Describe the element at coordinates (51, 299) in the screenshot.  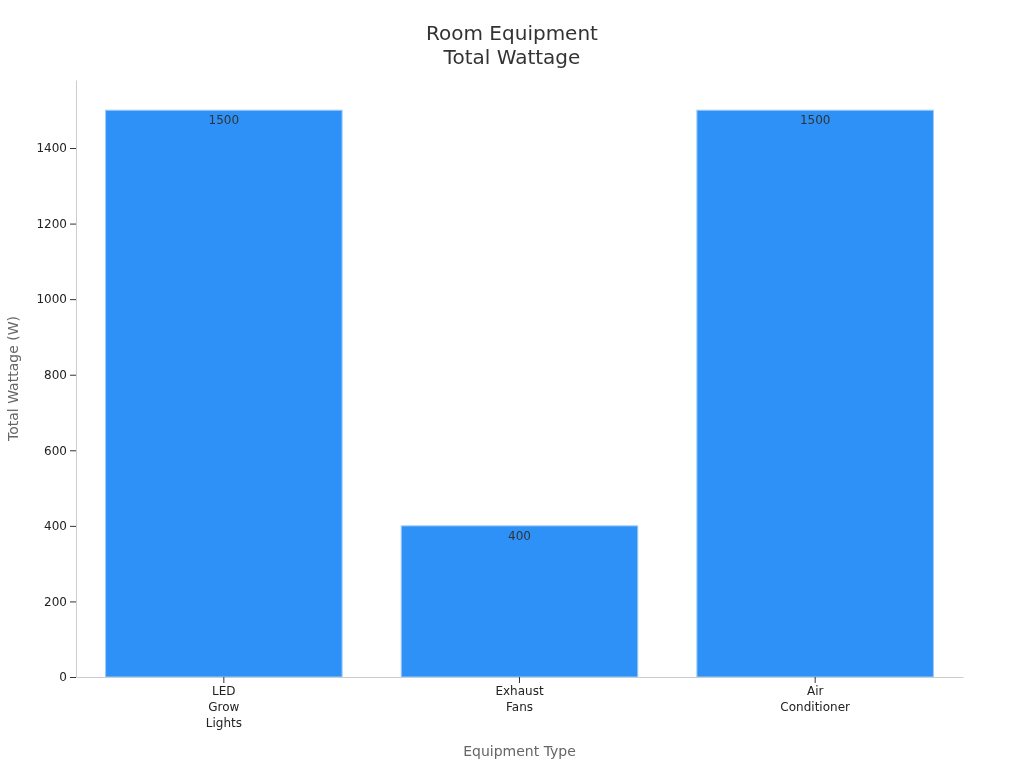
I see `y-tick-label: 1000` at that location.